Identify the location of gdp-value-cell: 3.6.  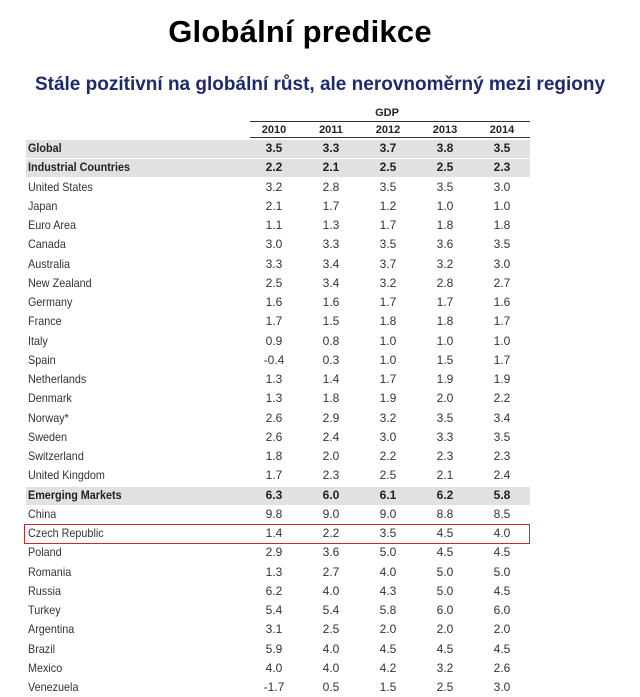
(445, 244).